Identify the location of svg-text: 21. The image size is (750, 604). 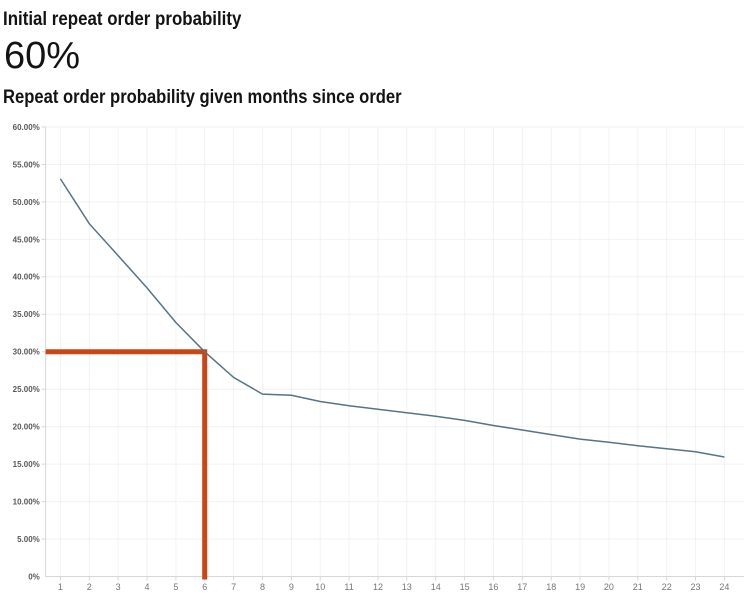
(638, 587).